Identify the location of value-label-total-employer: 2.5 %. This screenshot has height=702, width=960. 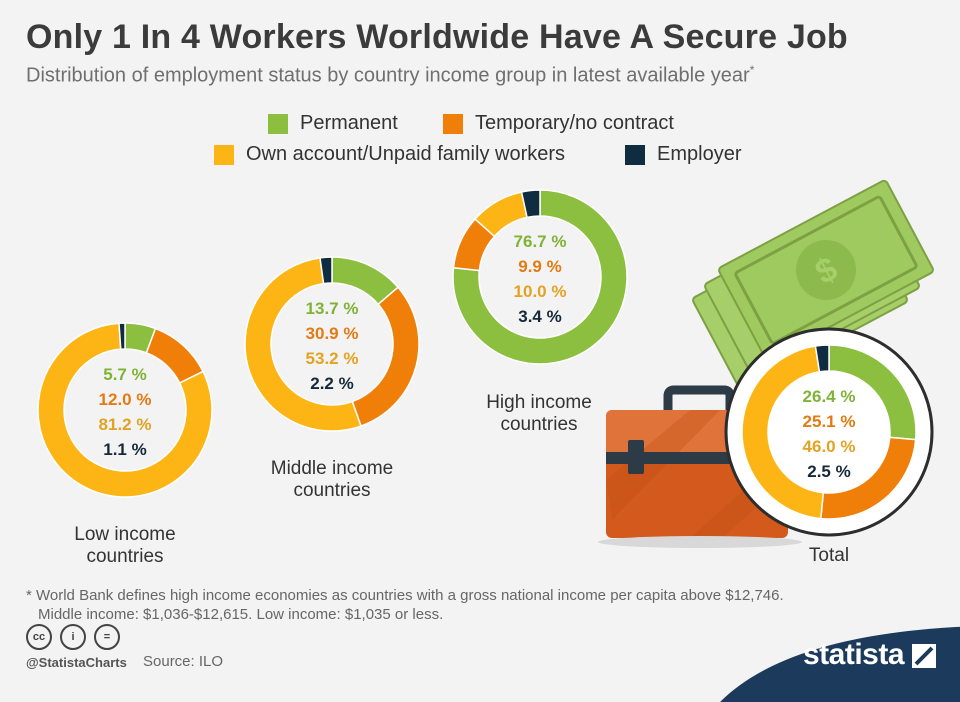
(828, 471).